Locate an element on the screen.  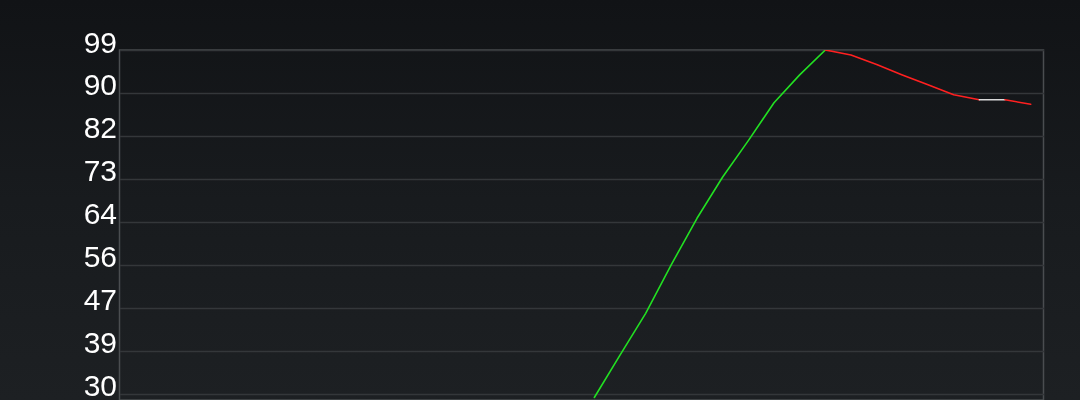
y-tick-label: 64 is located at coordinates (100, 214).